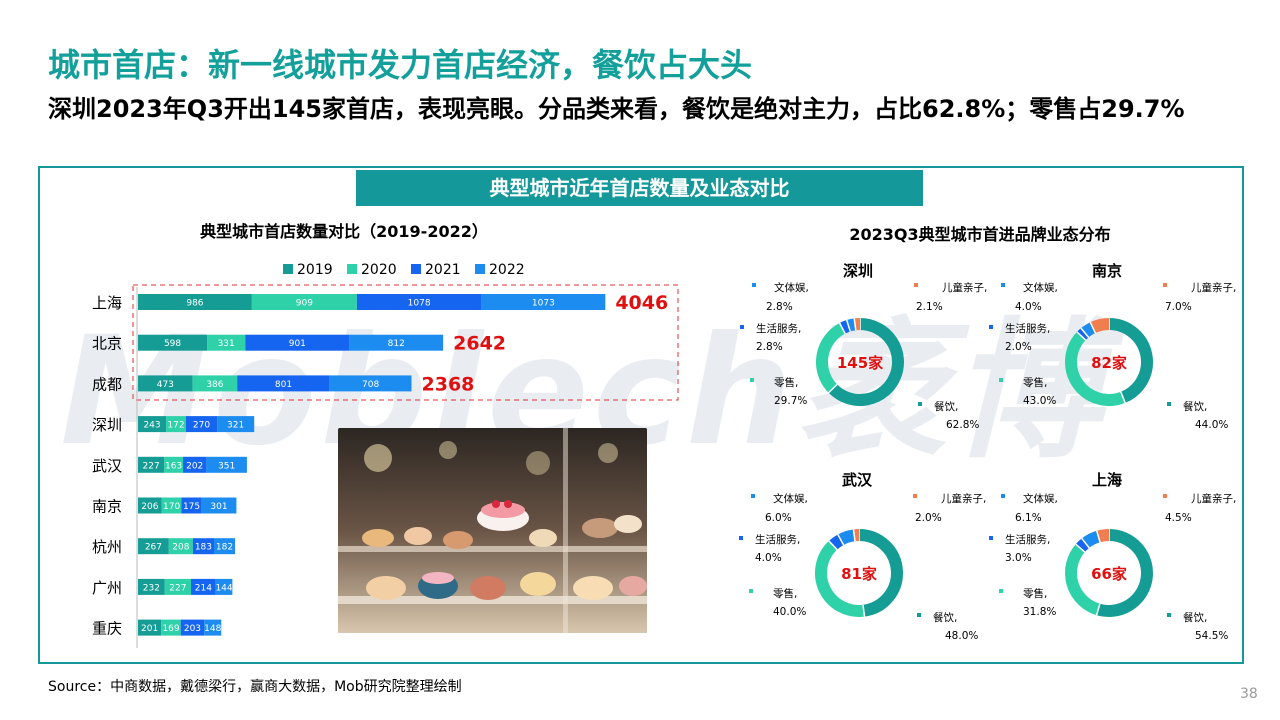 This screenshot has height=720, width=1280. I want to click on bar-value-label: 182, so click(224, 548).